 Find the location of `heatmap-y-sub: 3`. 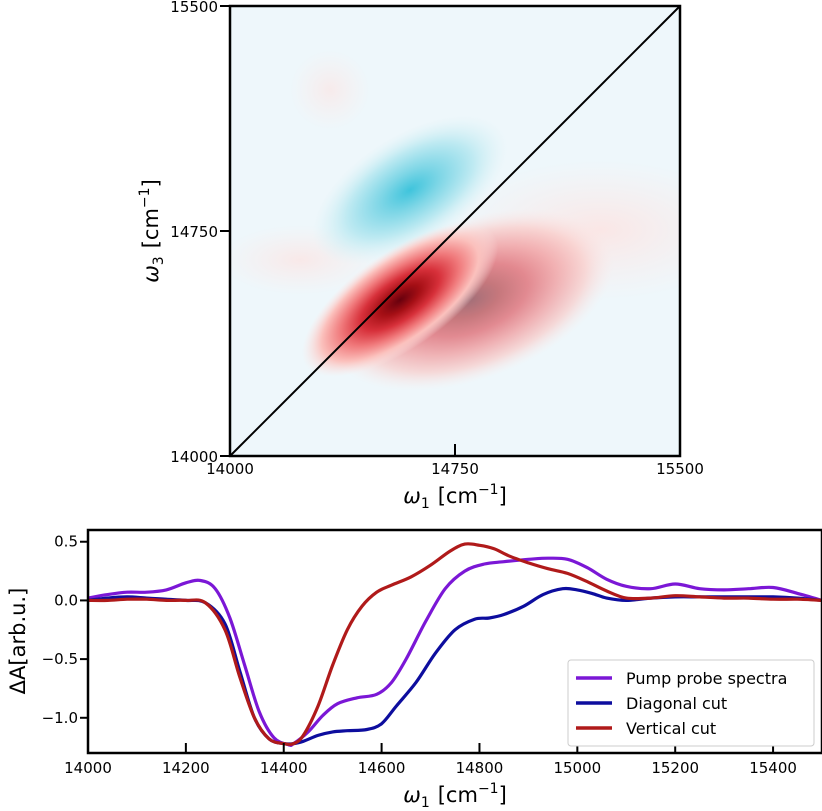

heatmap-y-sub: 3 is located at coordinates (159, 260).